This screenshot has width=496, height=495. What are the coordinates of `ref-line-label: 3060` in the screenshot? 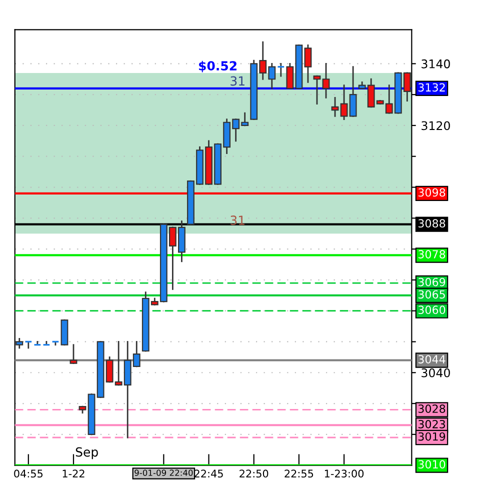 It's located at (432, 310).